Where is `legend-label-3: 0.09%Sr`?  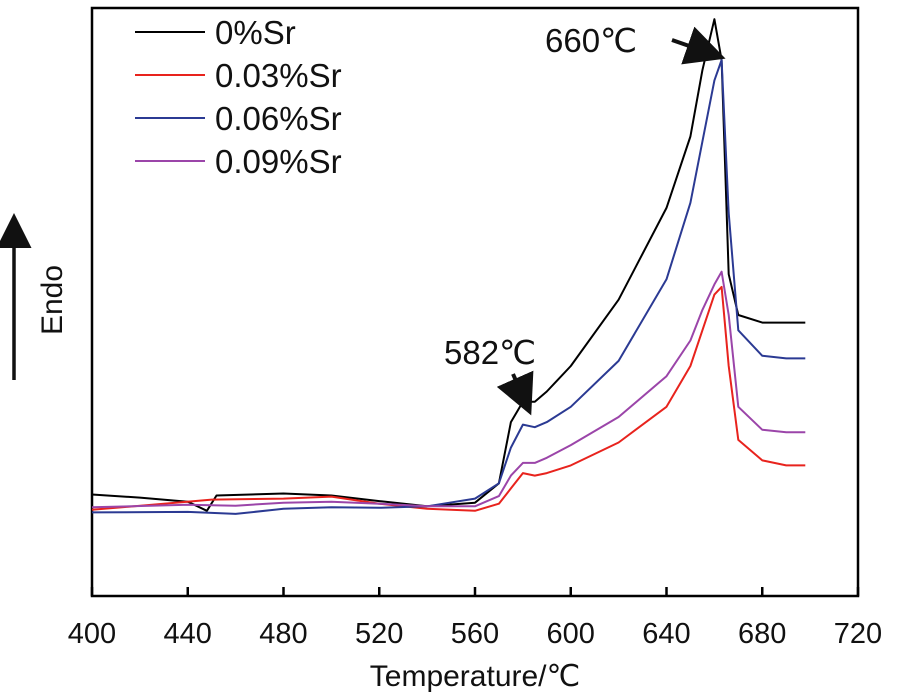 legend-label-3: 0.09%Sr is located at coordinates (278, 161).